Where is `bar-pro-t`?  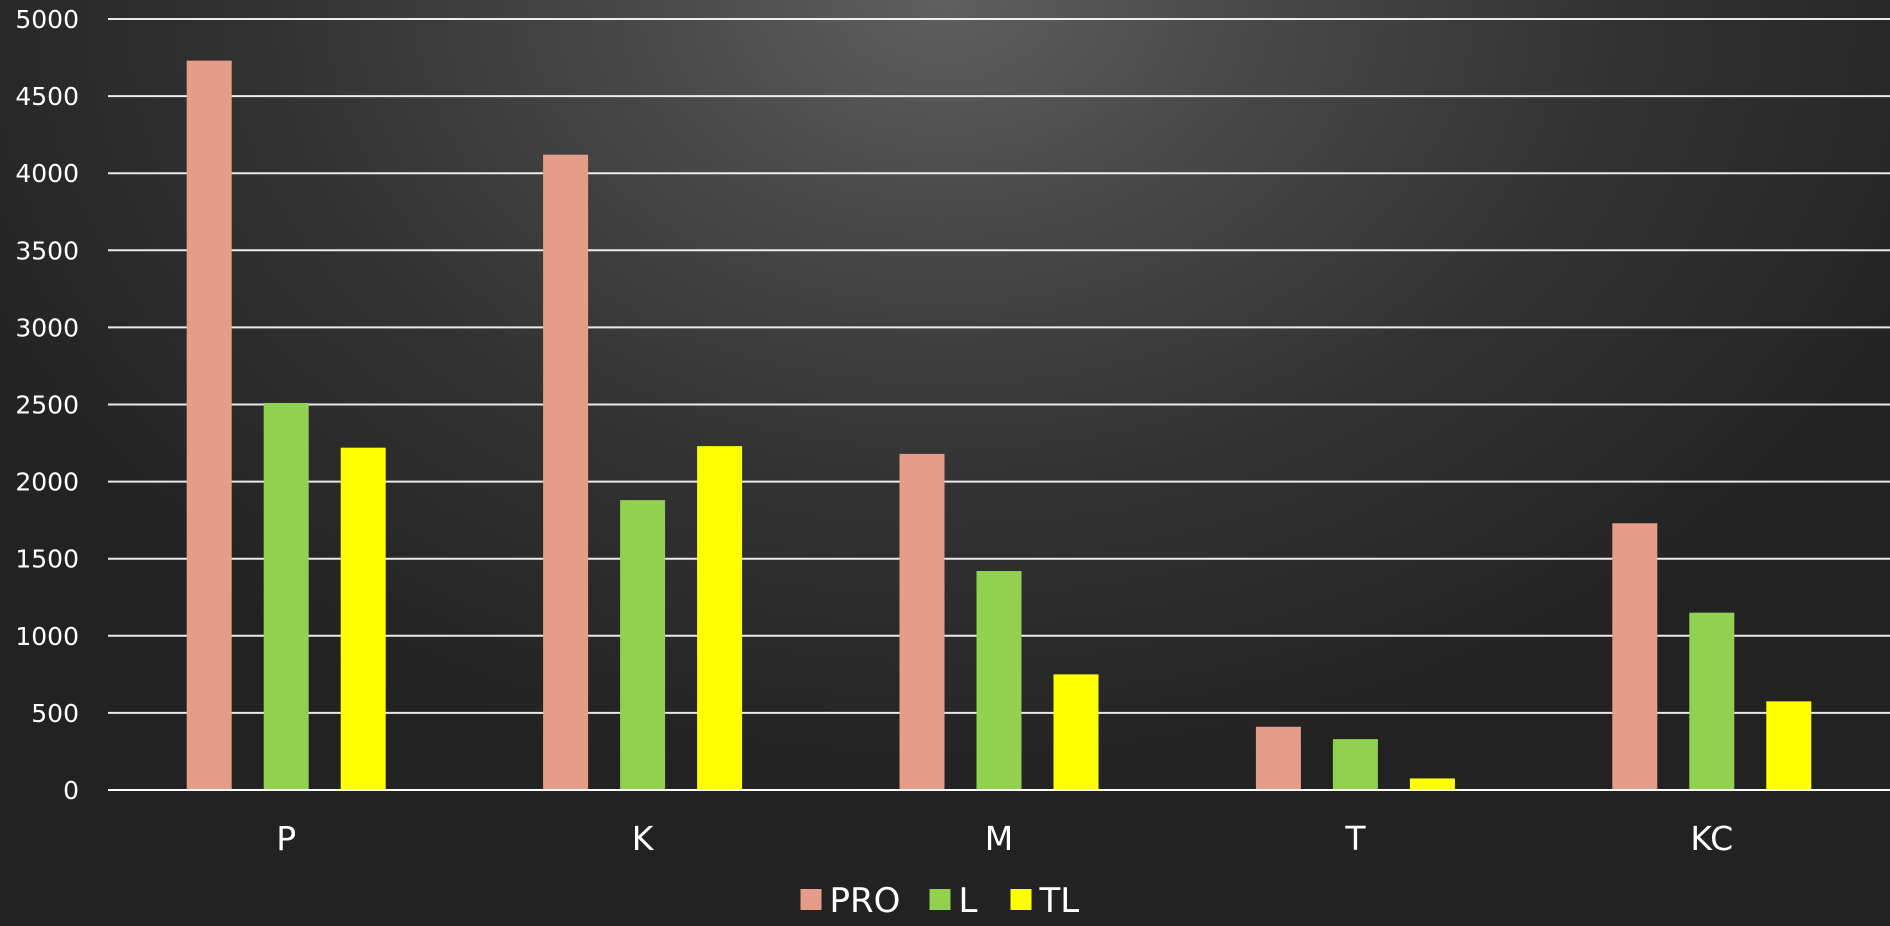 bar-pro-t is located at coordinates (1278, 758).